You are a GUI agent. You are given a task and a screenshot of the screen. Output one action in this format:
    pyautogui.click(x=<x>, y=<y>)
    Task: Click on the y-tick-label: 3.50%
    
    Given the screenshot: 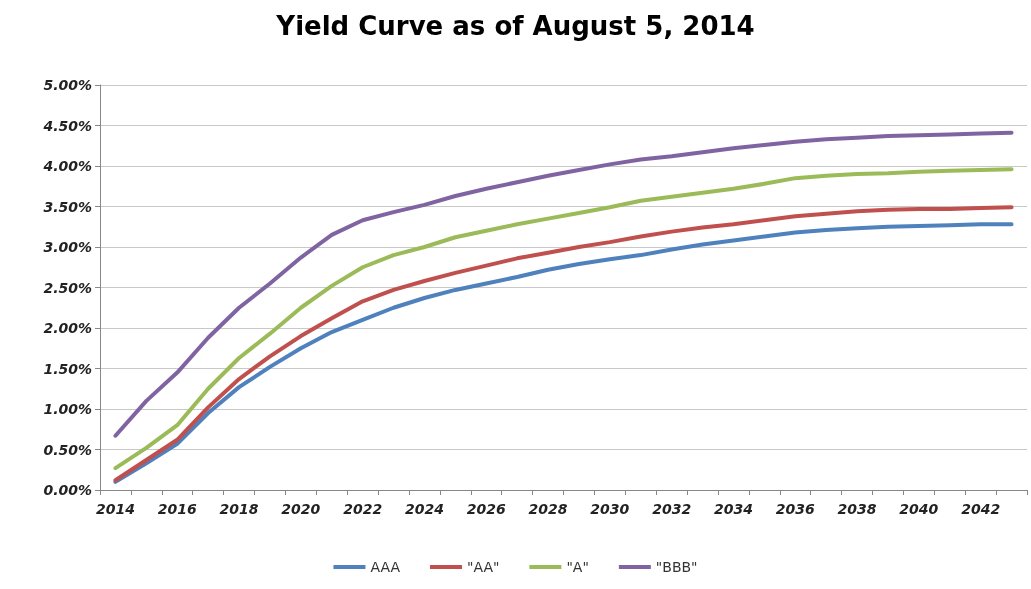 What is the action you would take?
    pyautogui.click(x=67, y=206)
    